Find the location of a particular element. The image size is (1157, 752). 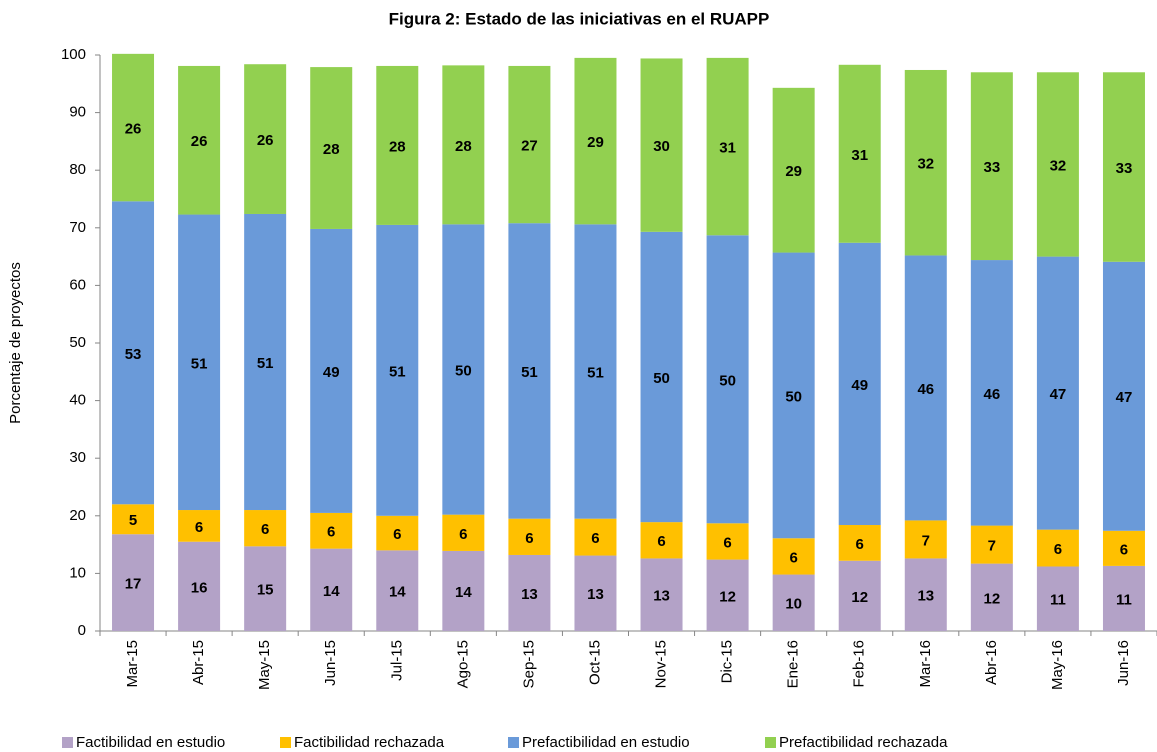

value-label: 16 is located at coordinates (199, 587).